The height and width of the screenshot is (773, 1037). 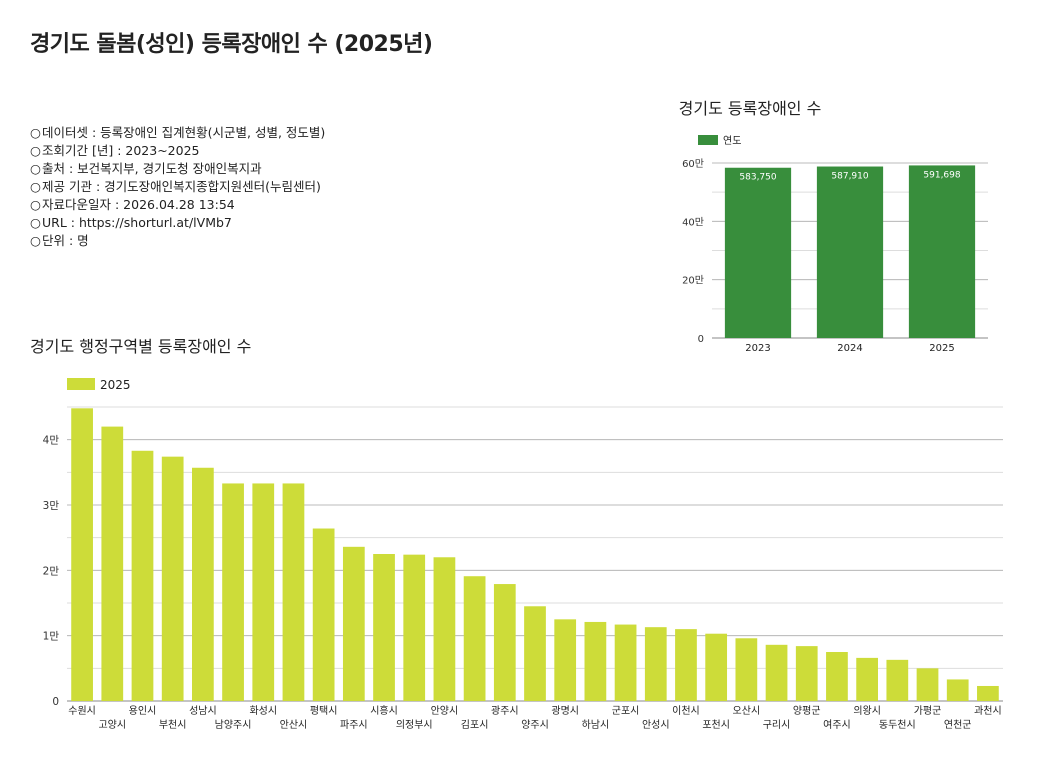 What do you see at coordinates (131, 222) in the screenshot?
I see `info-url: ○URL : https://shorturl.at/lVMb7` at bounding box center [131, 222].